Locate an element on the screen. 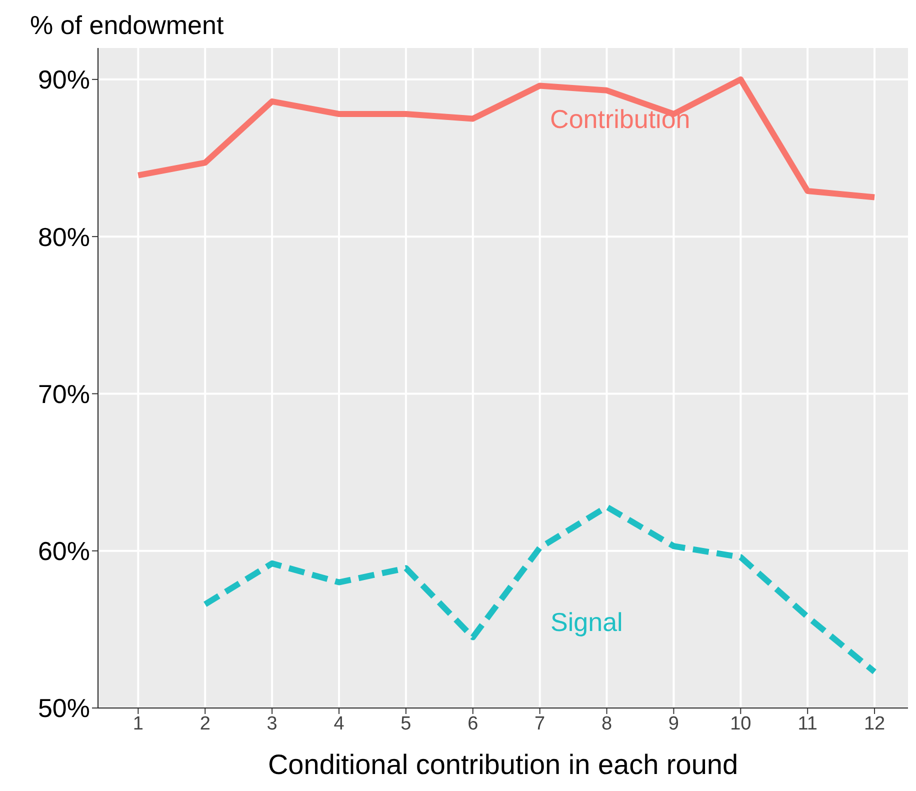 The image size is (916, 791). x-tick-label: 3 is located at coordinates (272, 723).